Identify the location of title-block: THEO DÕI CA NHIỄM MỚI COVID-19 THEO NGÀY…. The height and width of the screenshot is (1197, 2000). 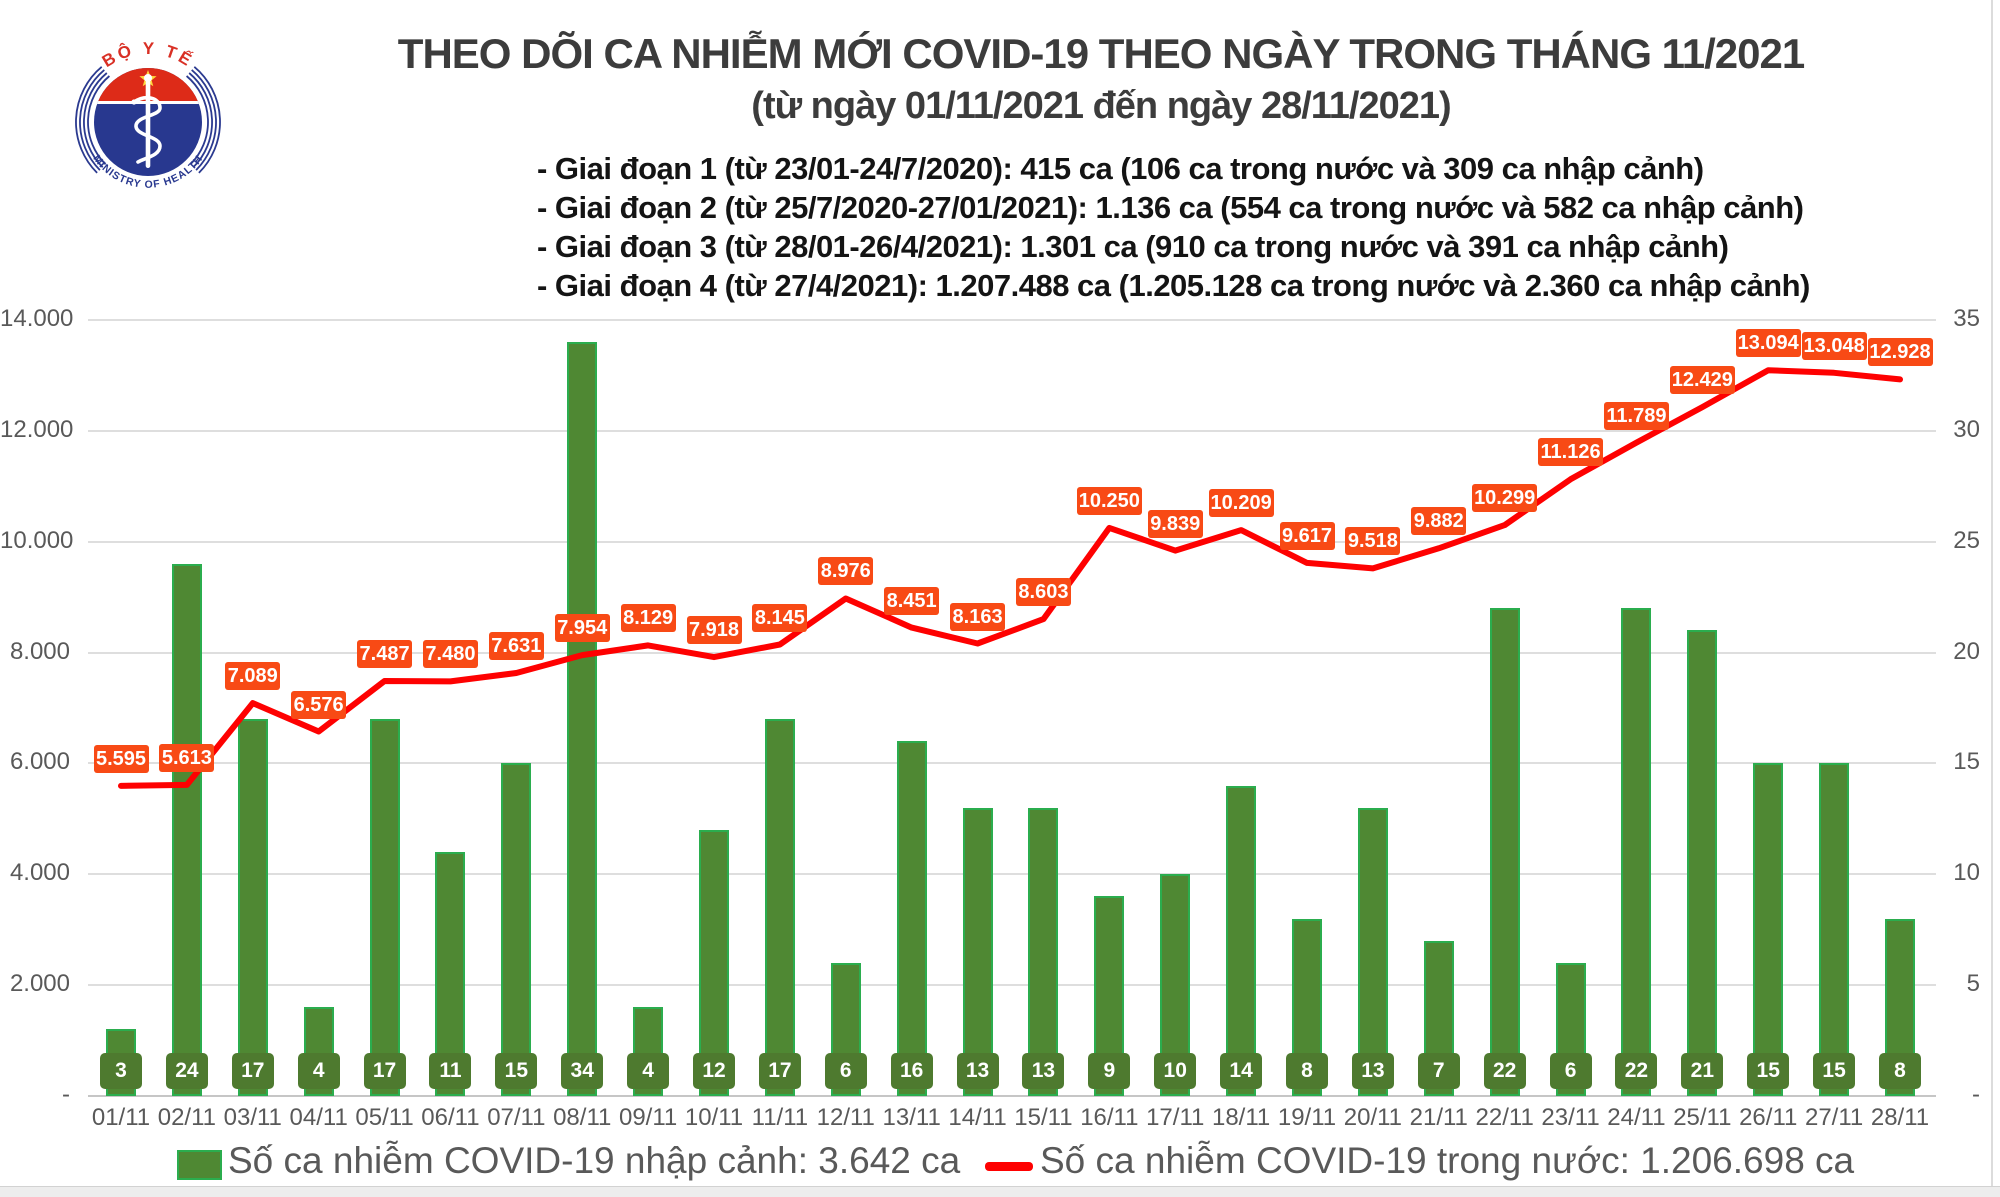
(1101, 79).